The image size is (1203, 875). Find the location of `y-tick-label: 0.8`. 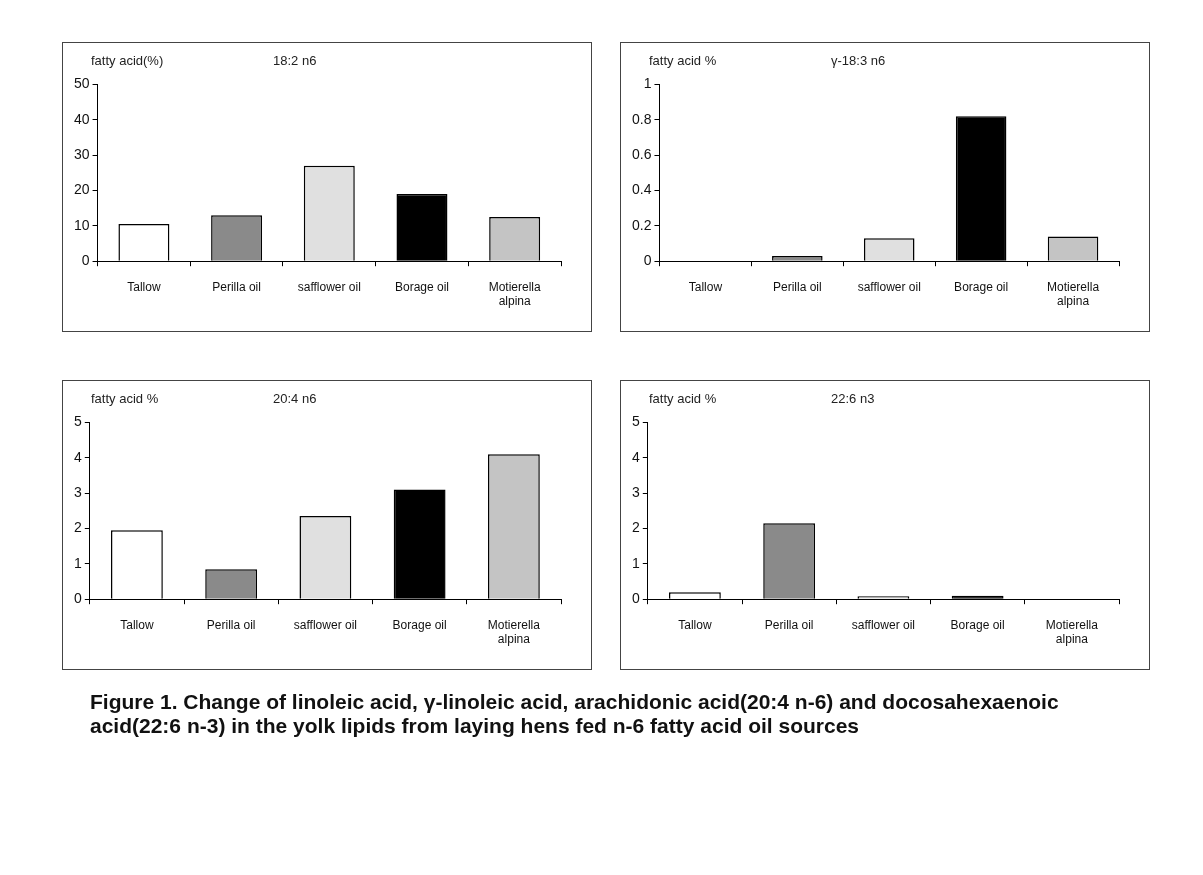

y-tick-label: 0.8 is located at coordinates (641, 118).